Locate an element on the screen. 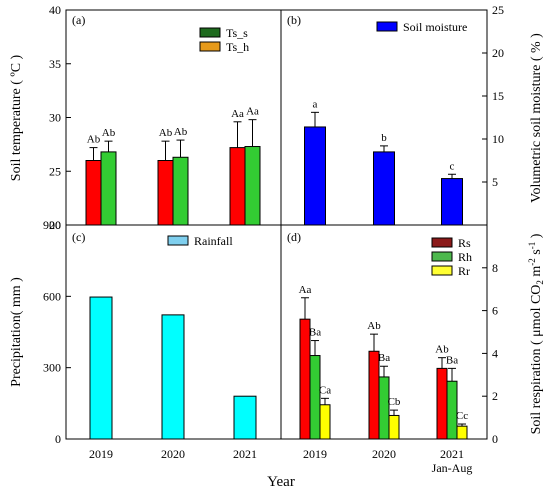  panel-c-ytick-label: 600 is located at coordinates (52, 296).